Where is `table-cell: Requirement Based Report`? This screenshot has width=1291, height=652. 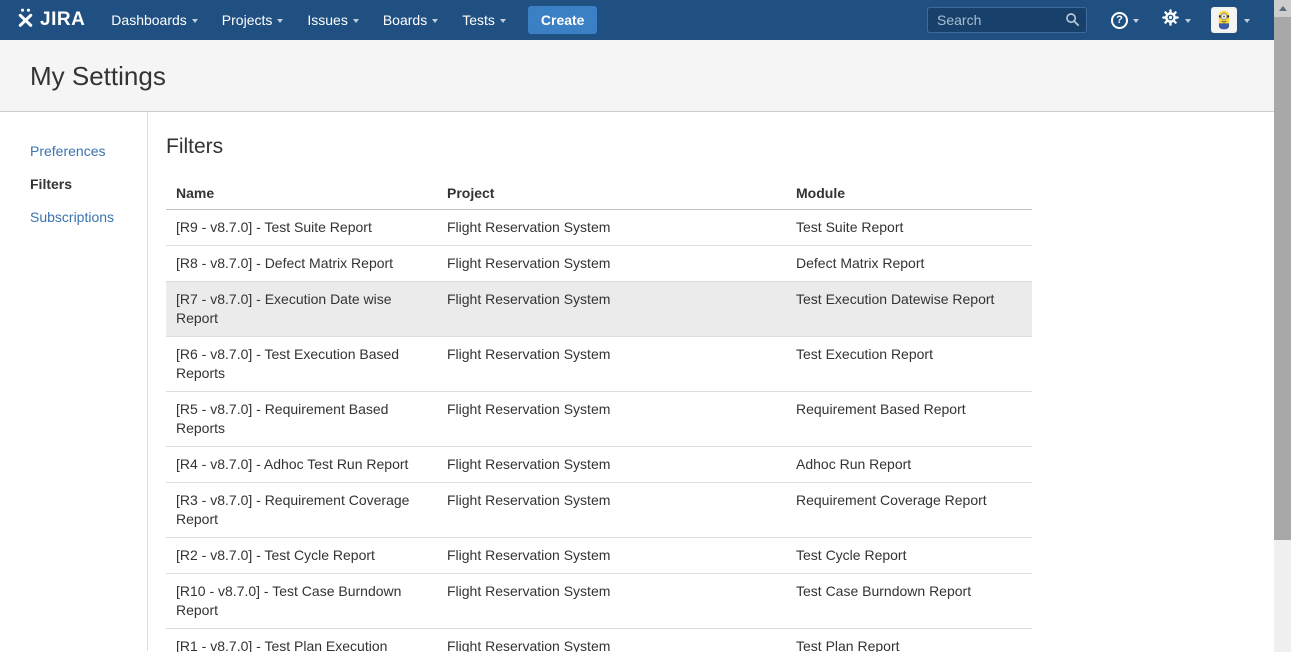
table-cell: Requirement Based Report is located at coordinates (881, 409).